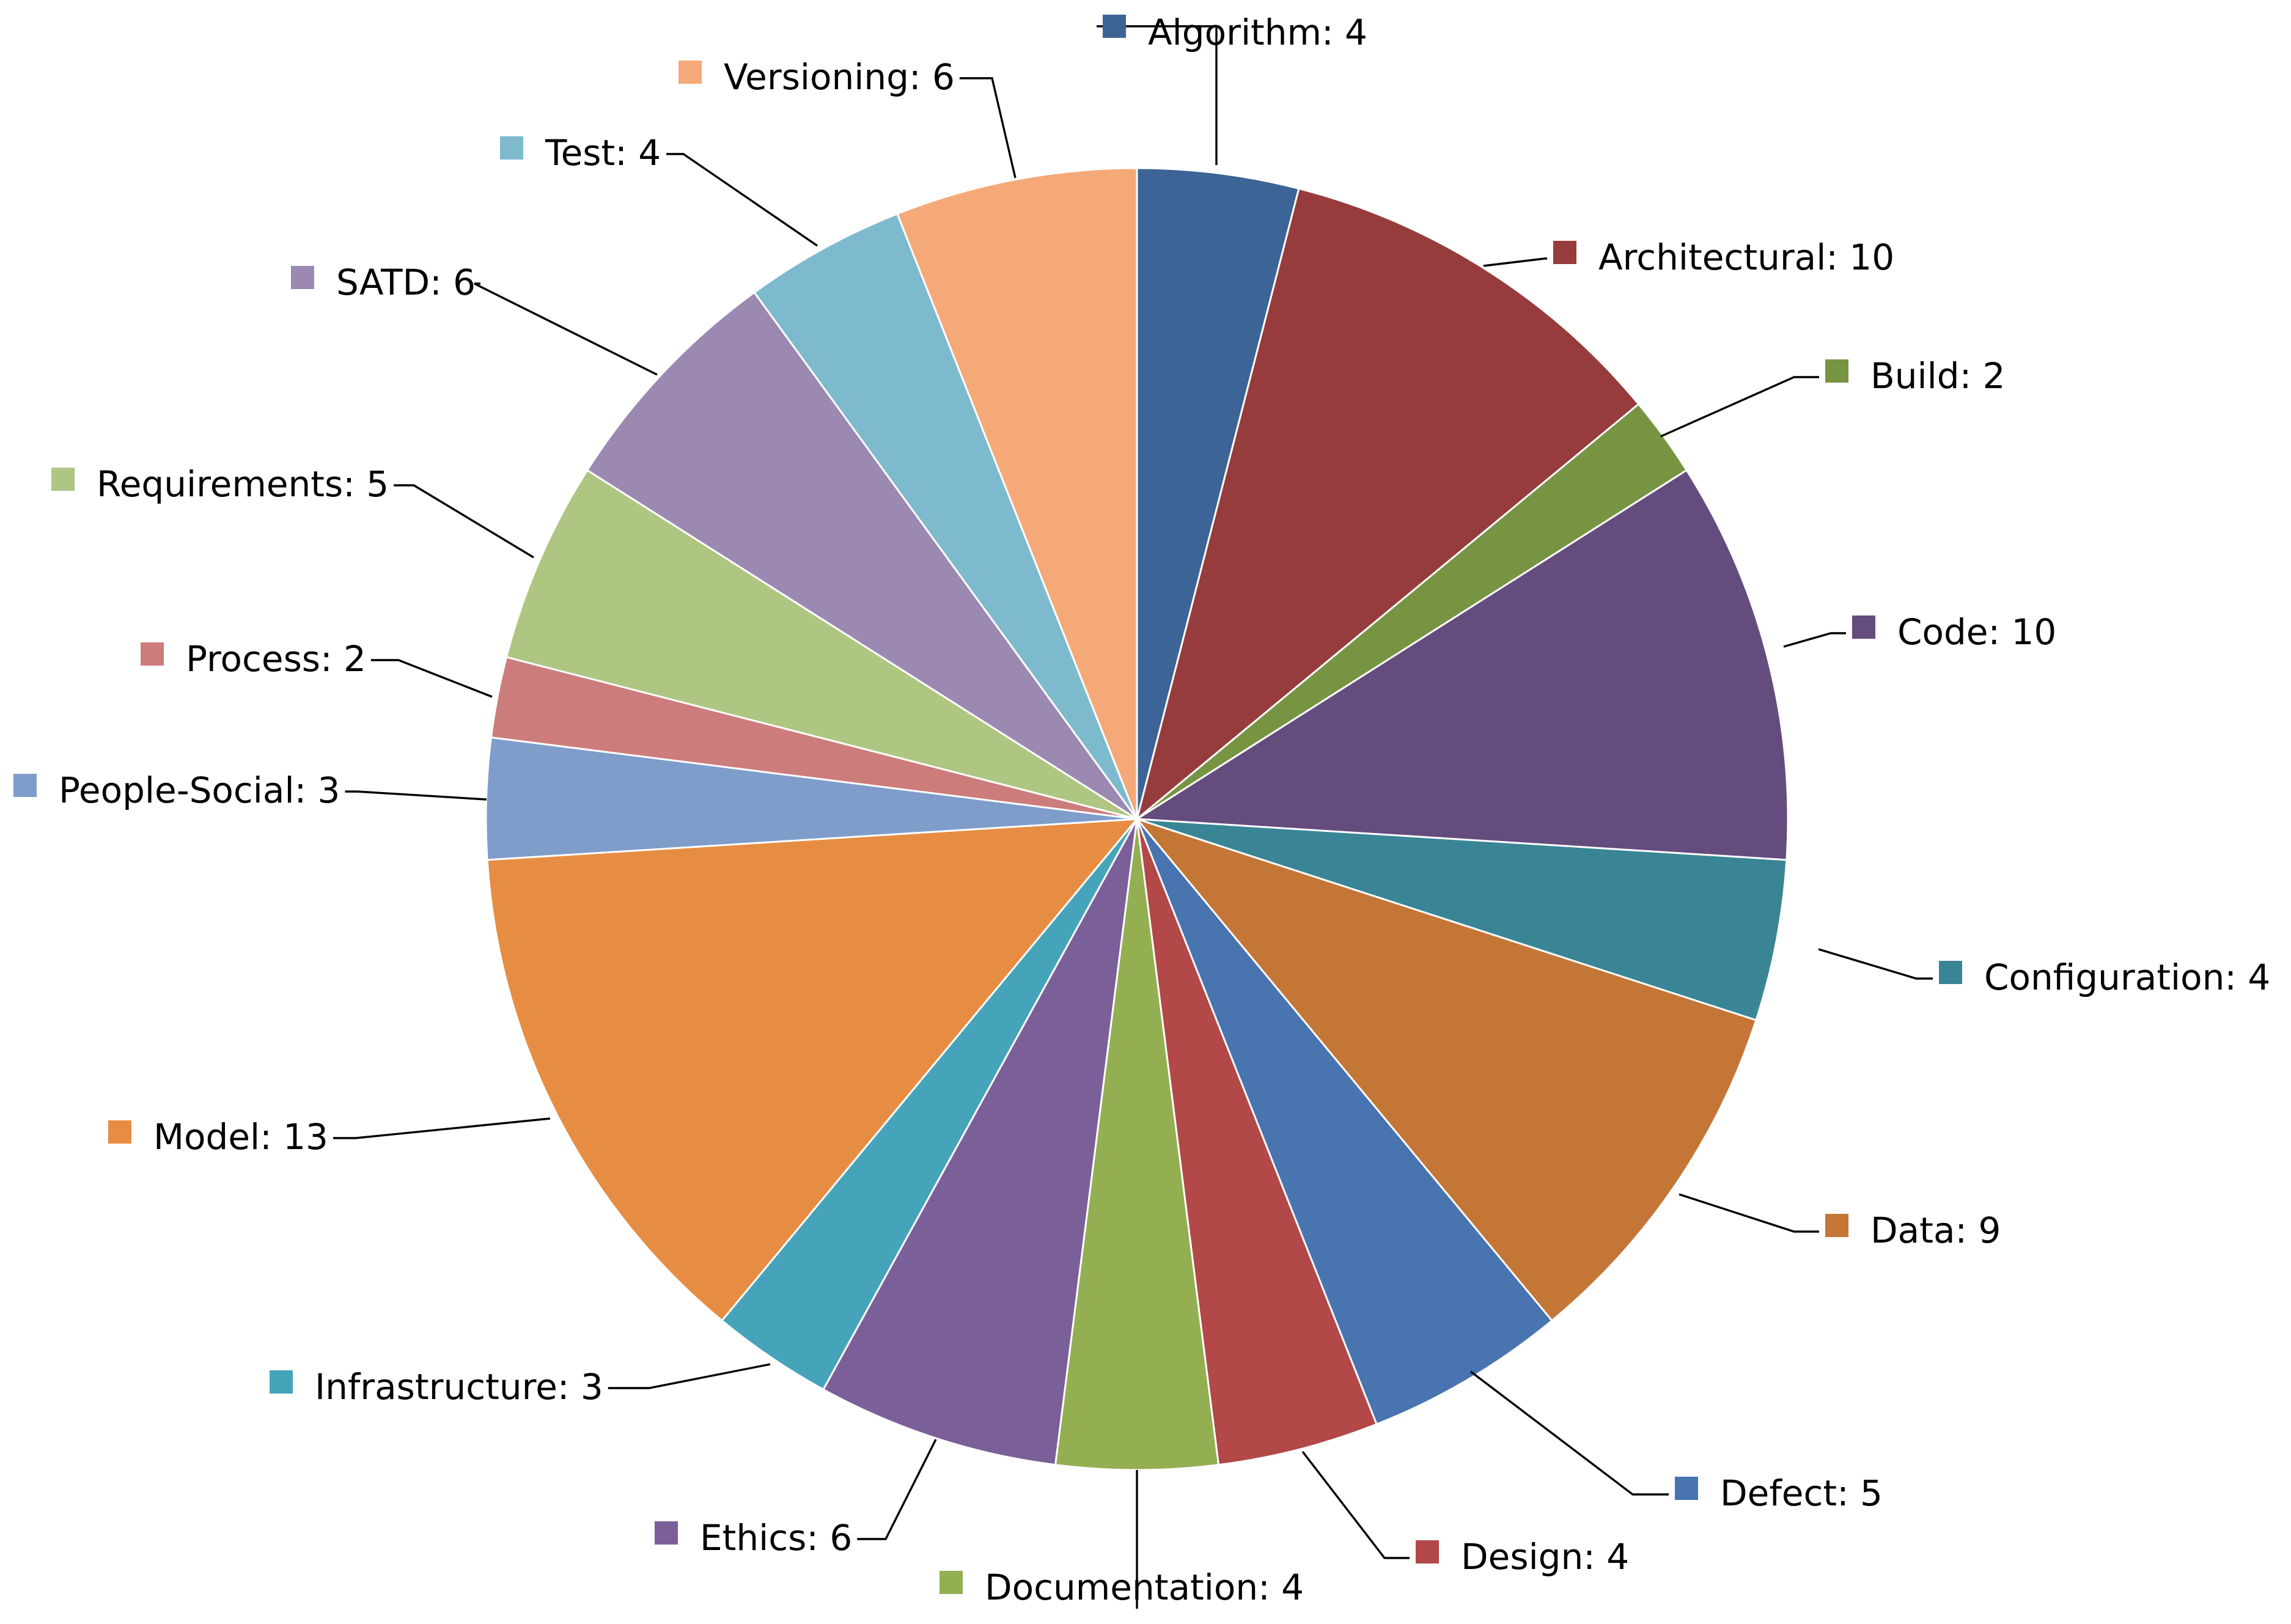 The width and height of the screenshot is (2291, 1624). Describe the element at coordinates (243, 484) in the screenshot. I see `data-label-requirements: Requirements: 5` at that location.